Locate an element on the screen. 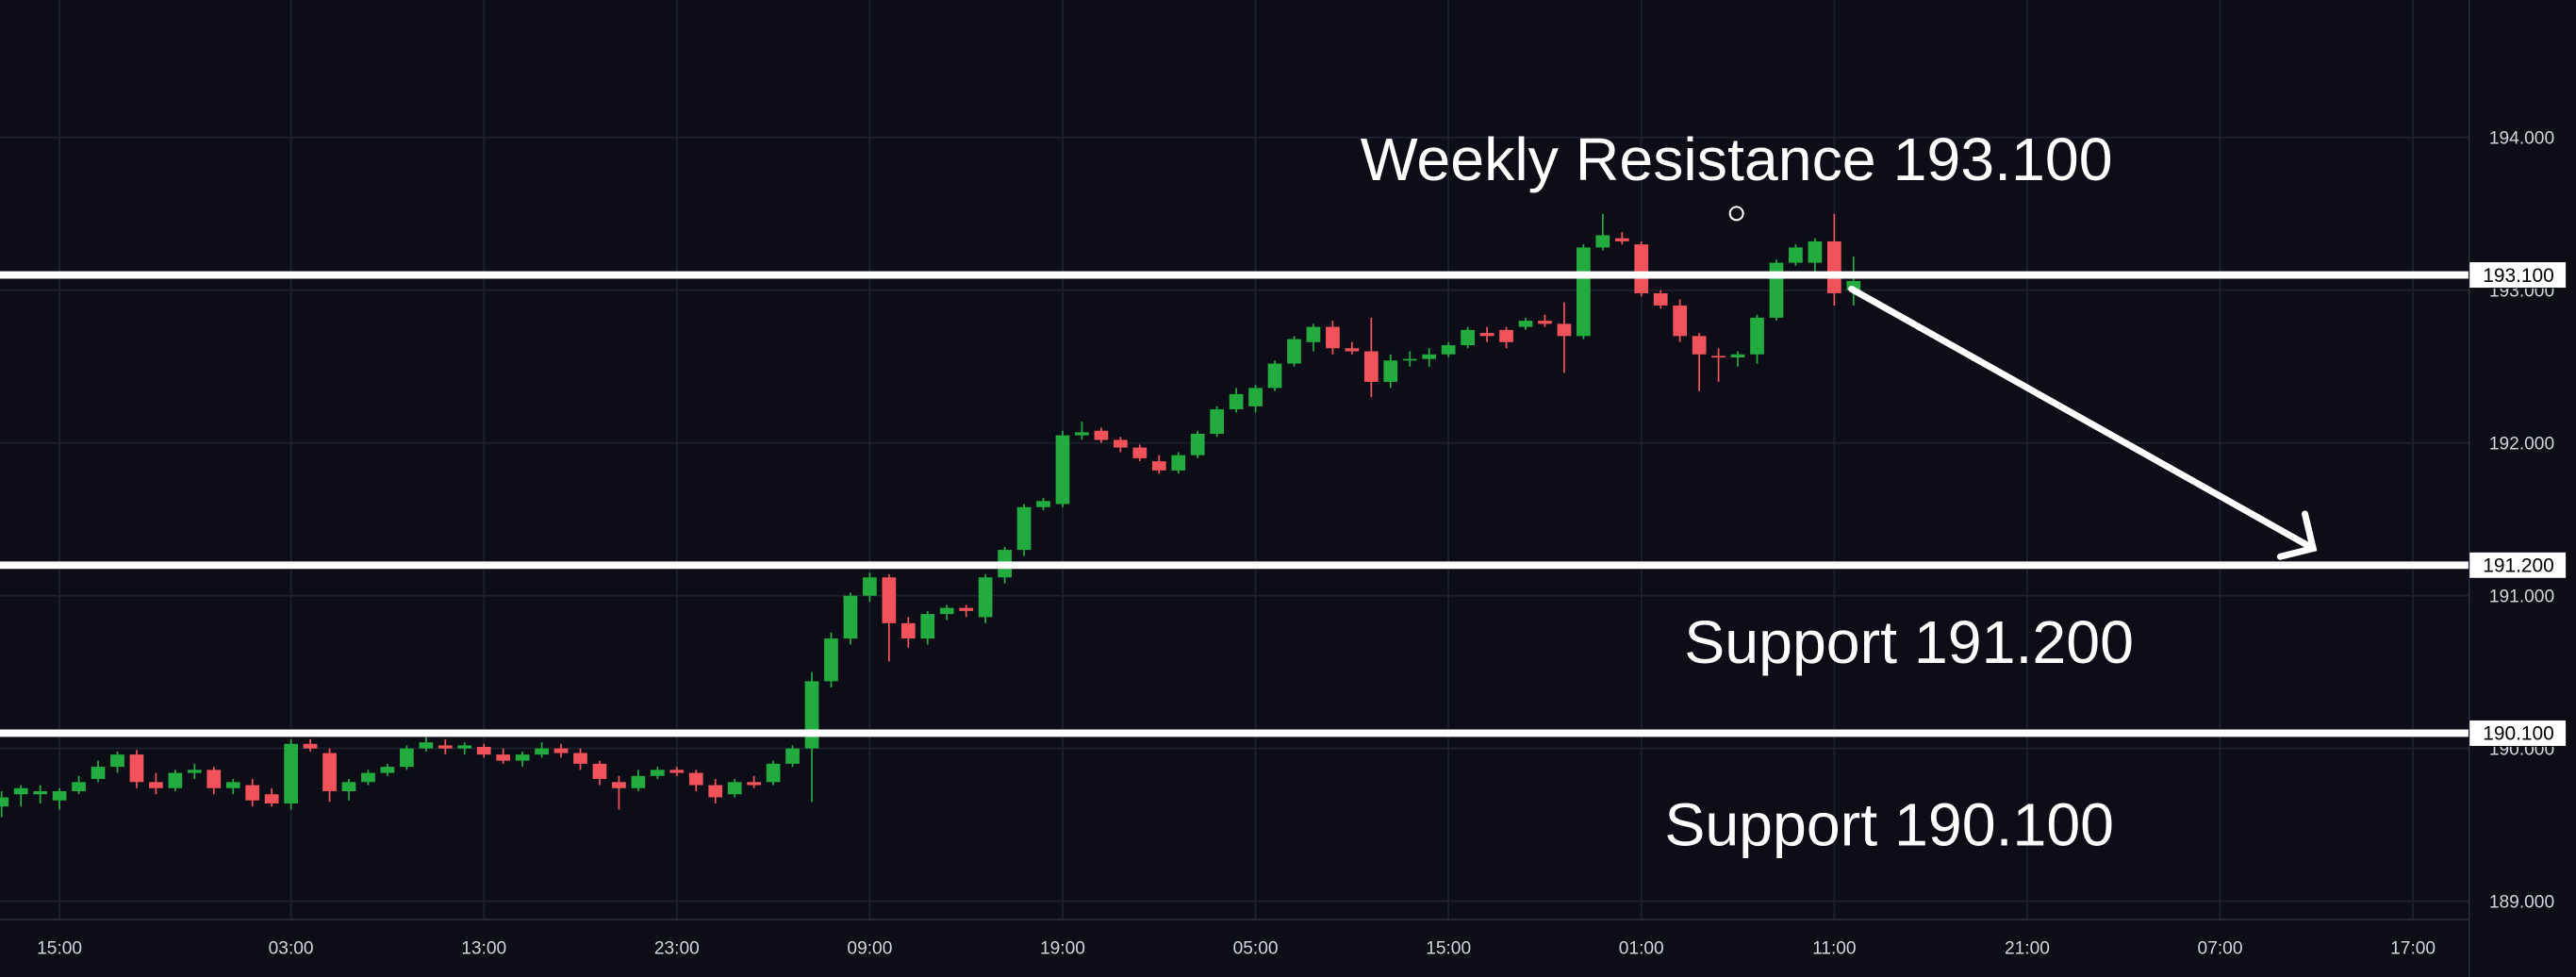 The width and height of the screenshot is (2576, 977). arrow-shaft is located at coordinates (2082, 419).